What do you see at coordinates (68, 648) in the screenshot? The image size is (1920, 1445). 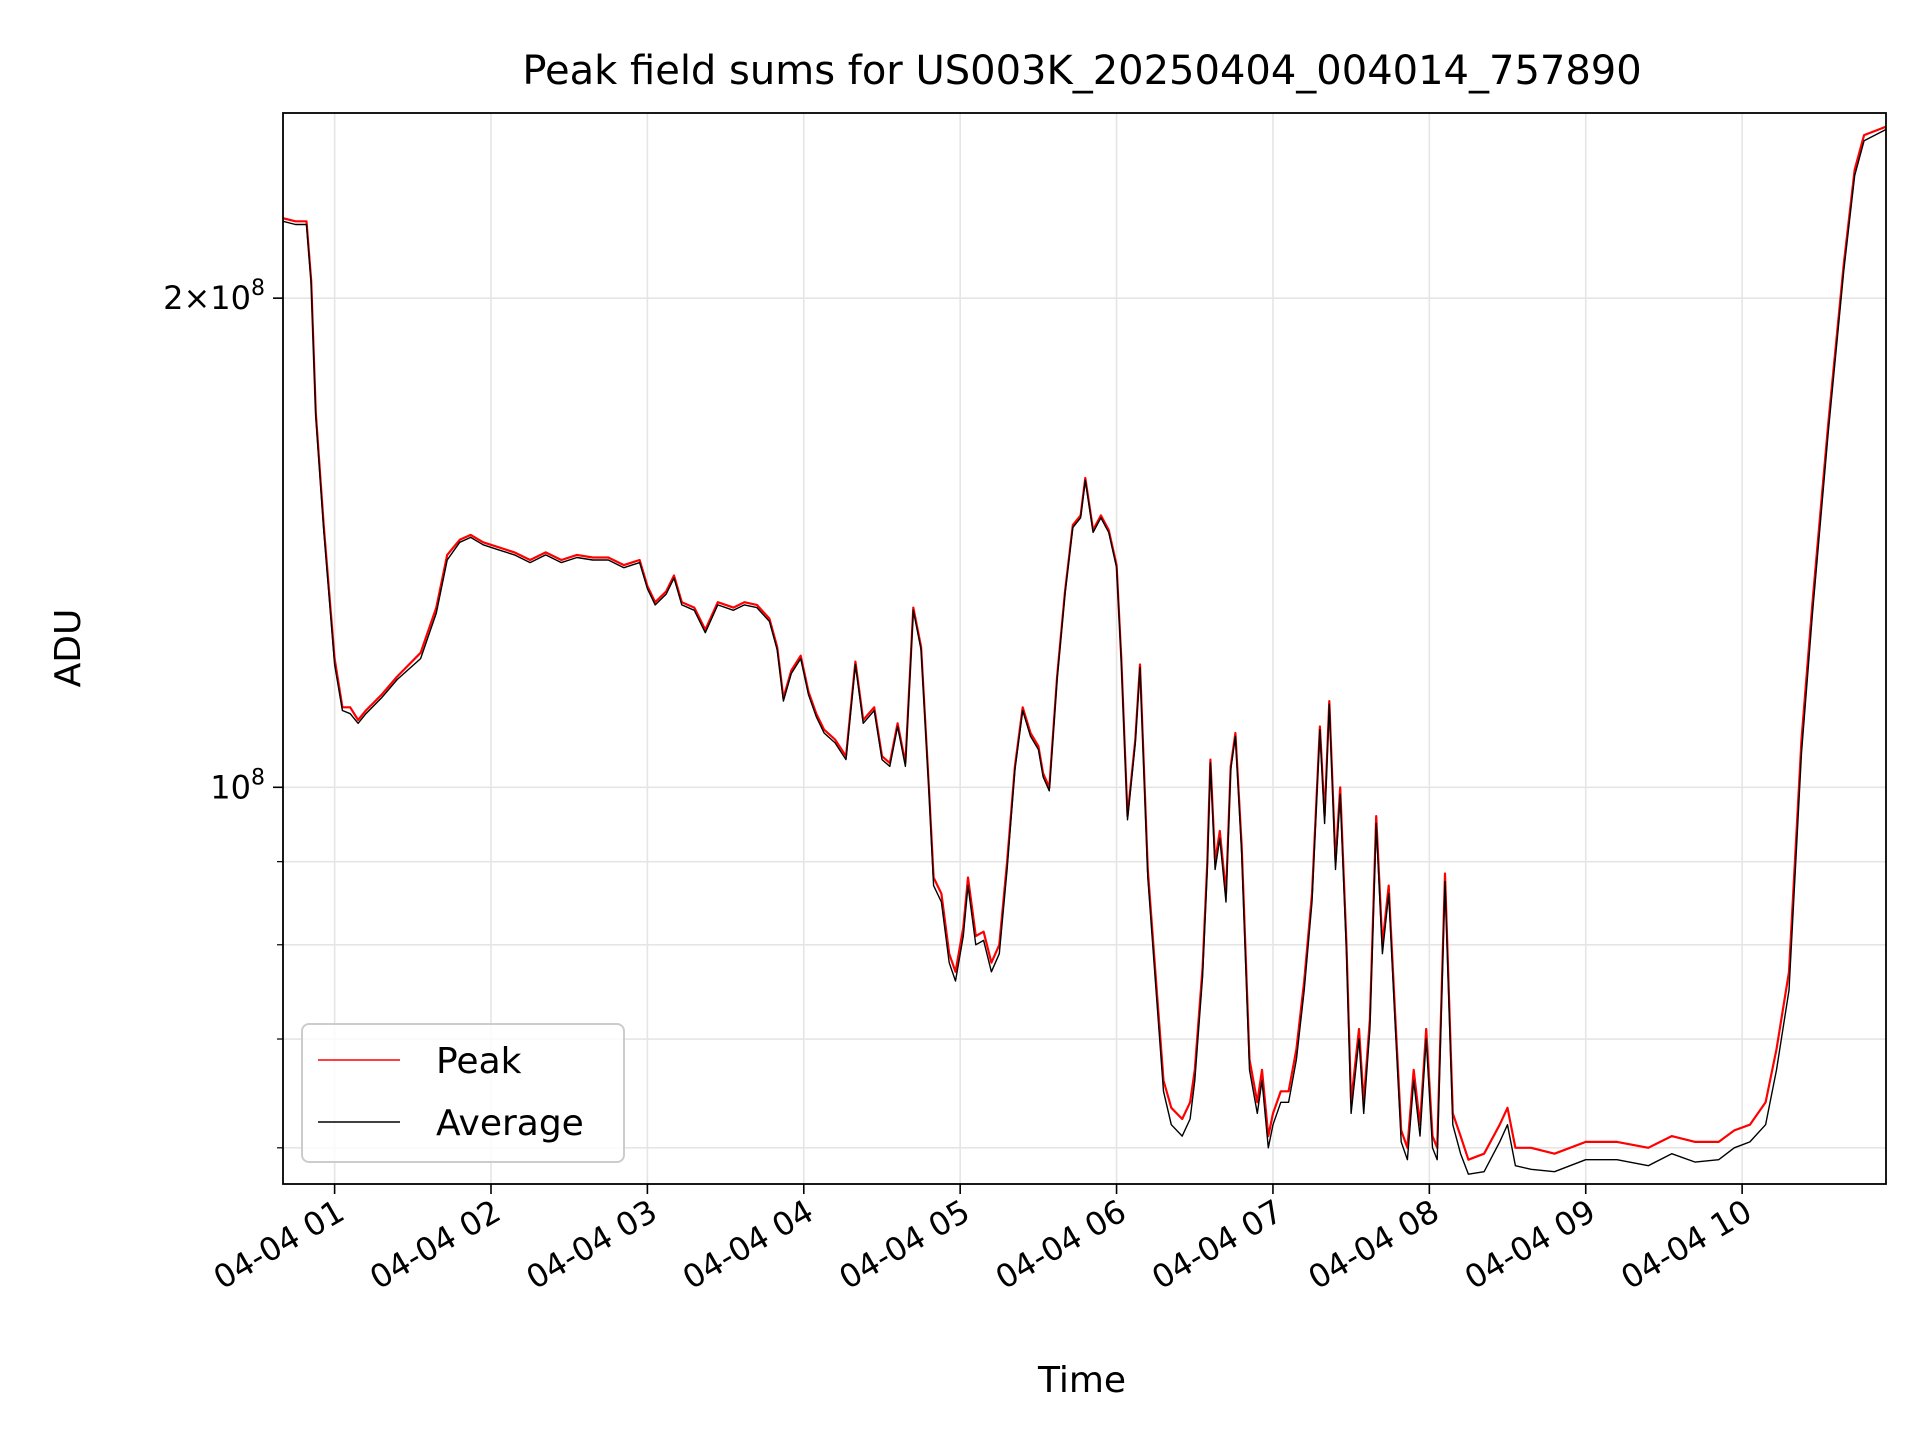 I see `y-axis-label: ADU` at bounding box center [68, 648].